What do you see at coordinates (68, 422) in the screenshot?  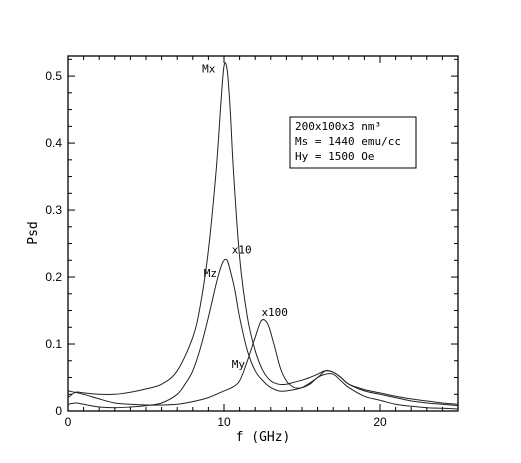 I see `x-tick-label: 0` at bounding box center [68, 422].